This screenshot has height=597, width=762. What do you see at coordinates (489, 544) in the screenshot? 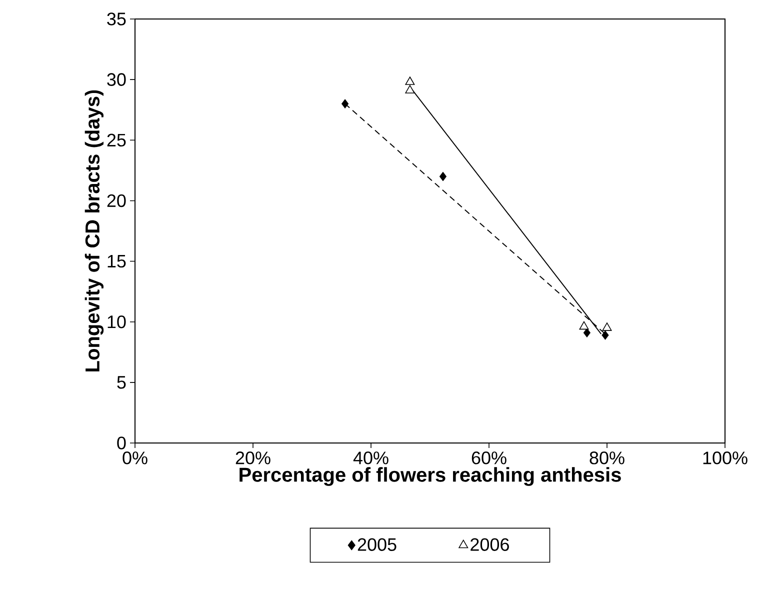
I see `legend-label: 2006` at bounding box center [489, 544].